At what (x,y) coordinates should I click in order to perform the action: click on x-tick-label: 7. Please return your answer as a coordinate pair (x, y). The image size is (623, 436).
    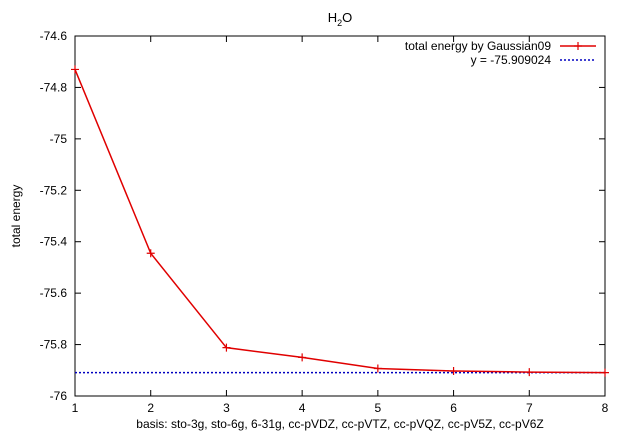
    Looking at the image, I should click on (529, 408).